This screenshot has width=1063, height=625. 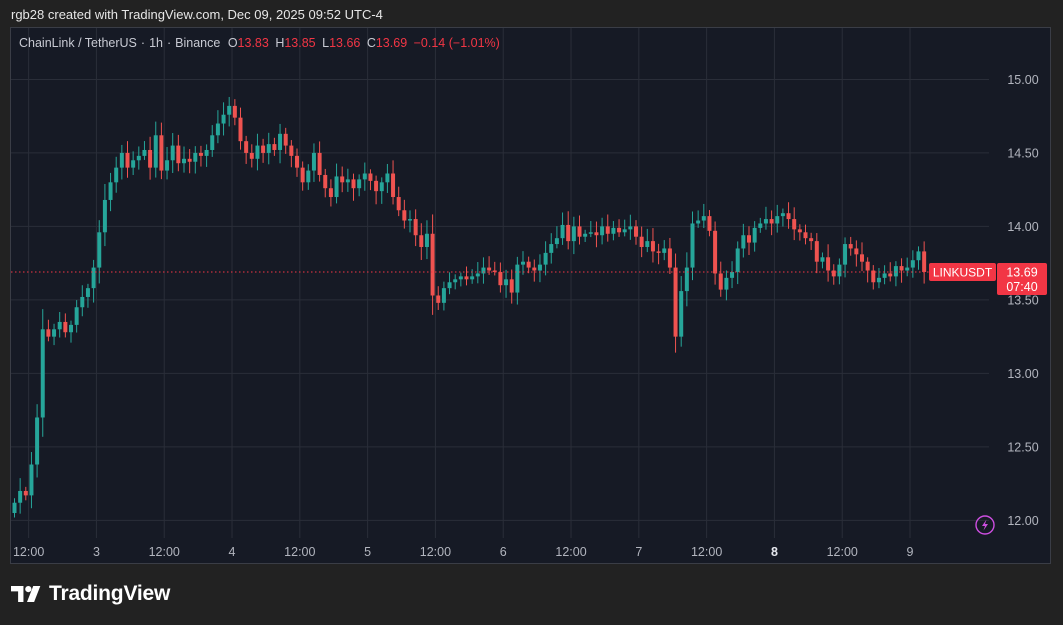 I want to click on low-value: 13.66, so click(x=345, y=43).